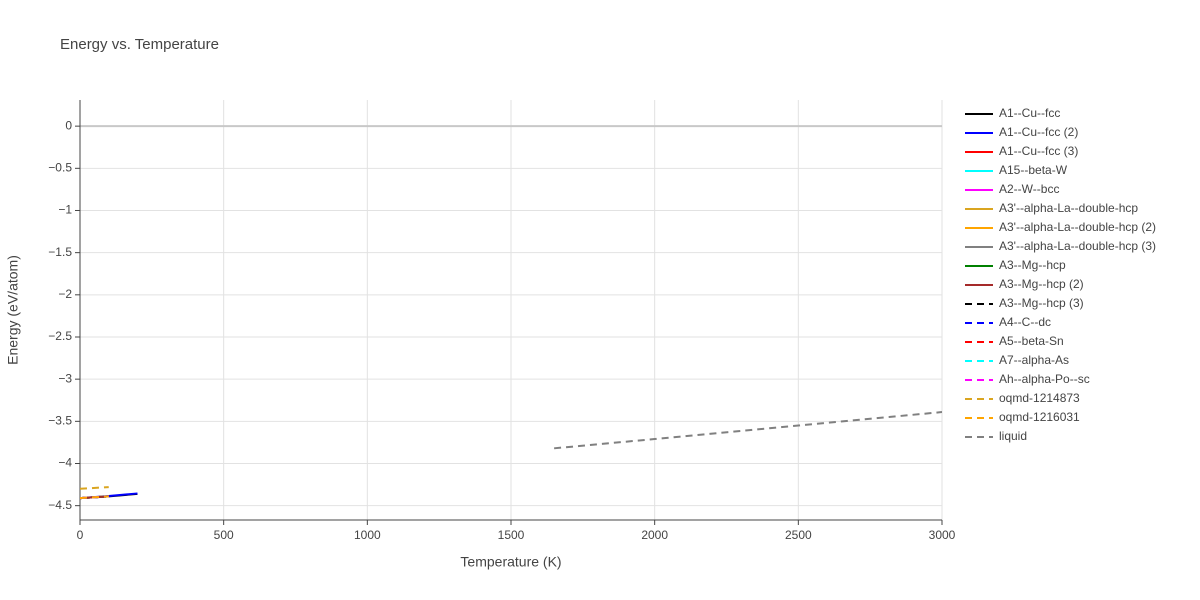 This screenshot has height=600, width=1200. What do you see at coordinates (60, 420) in the screenshot?
I see `y-tick-label: −3.5` at bounding box center [60, 420].